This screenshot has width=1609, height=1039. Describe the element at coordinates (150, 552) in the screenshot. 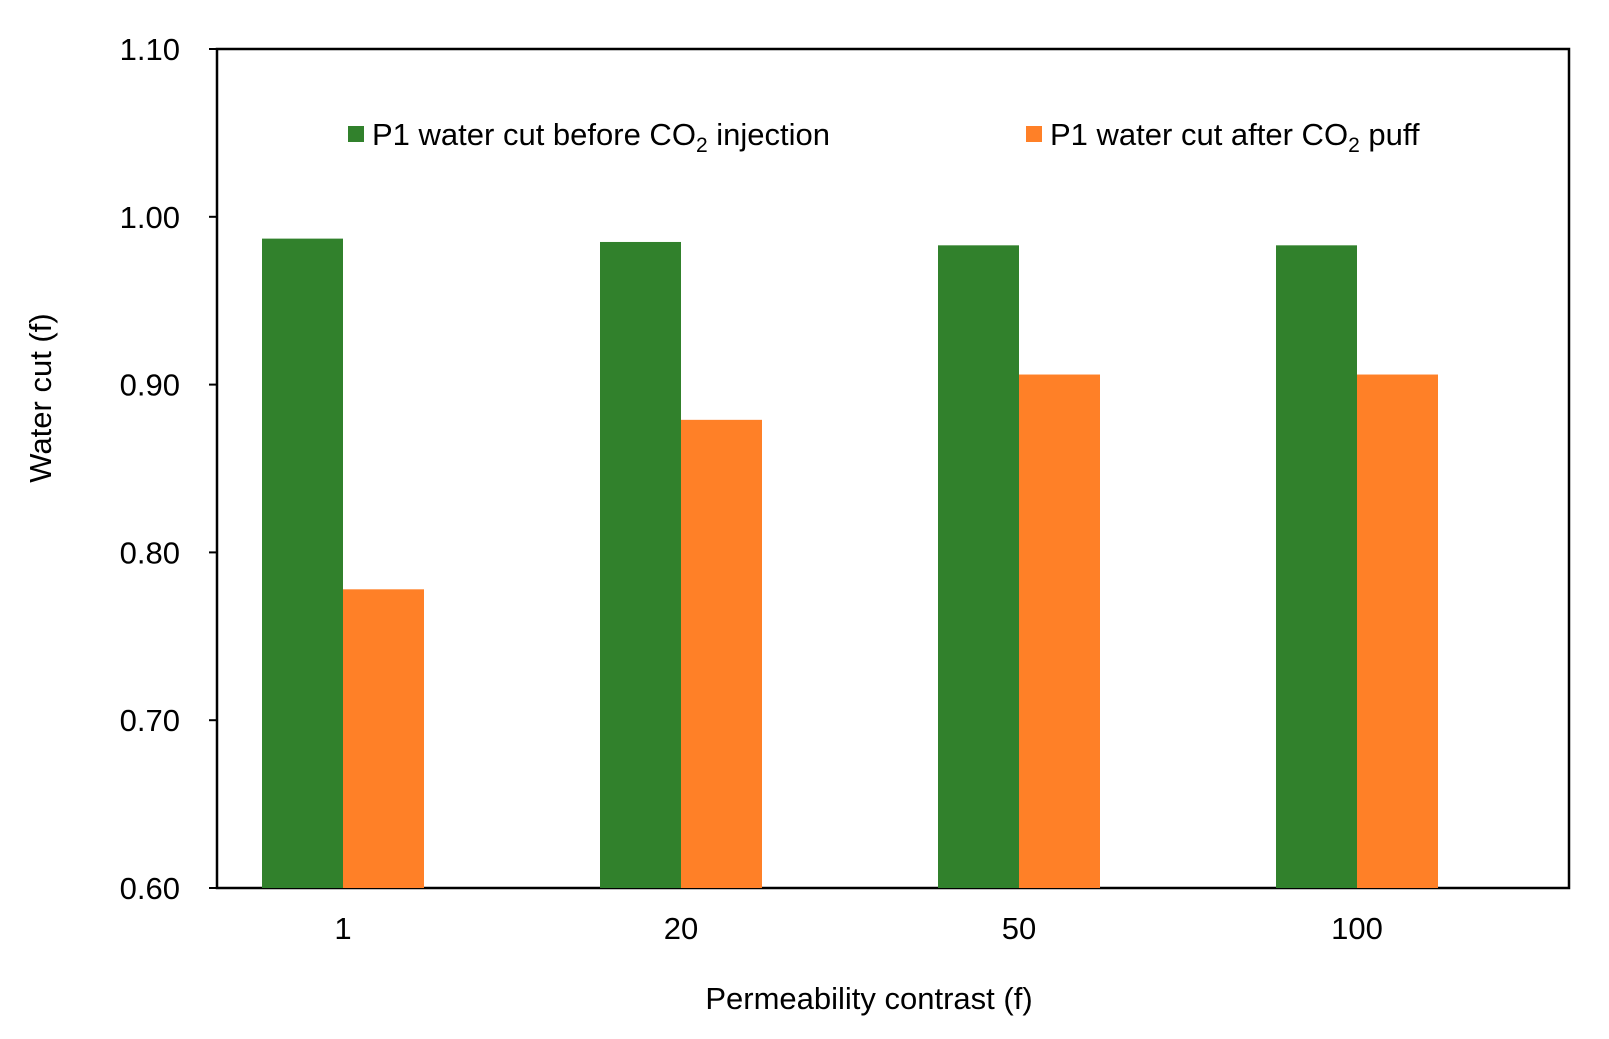

I see `y-tick-label: 0.80` at that location.